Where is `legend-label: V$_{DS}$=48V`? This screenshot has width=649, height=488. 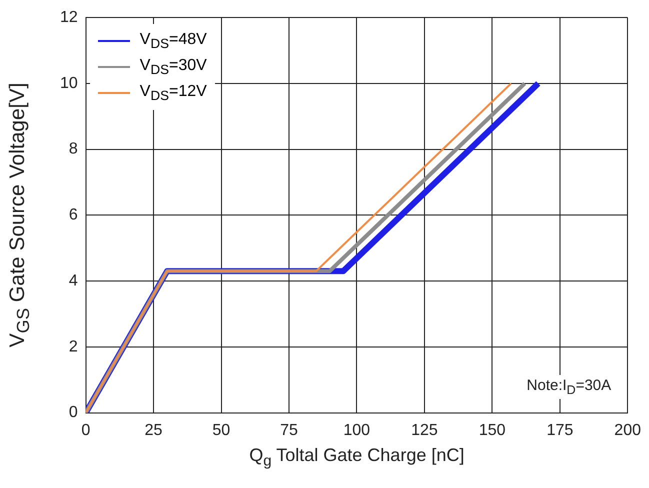 legend-label: V$_{DS}$=48V is located at coordinates (173, 40).